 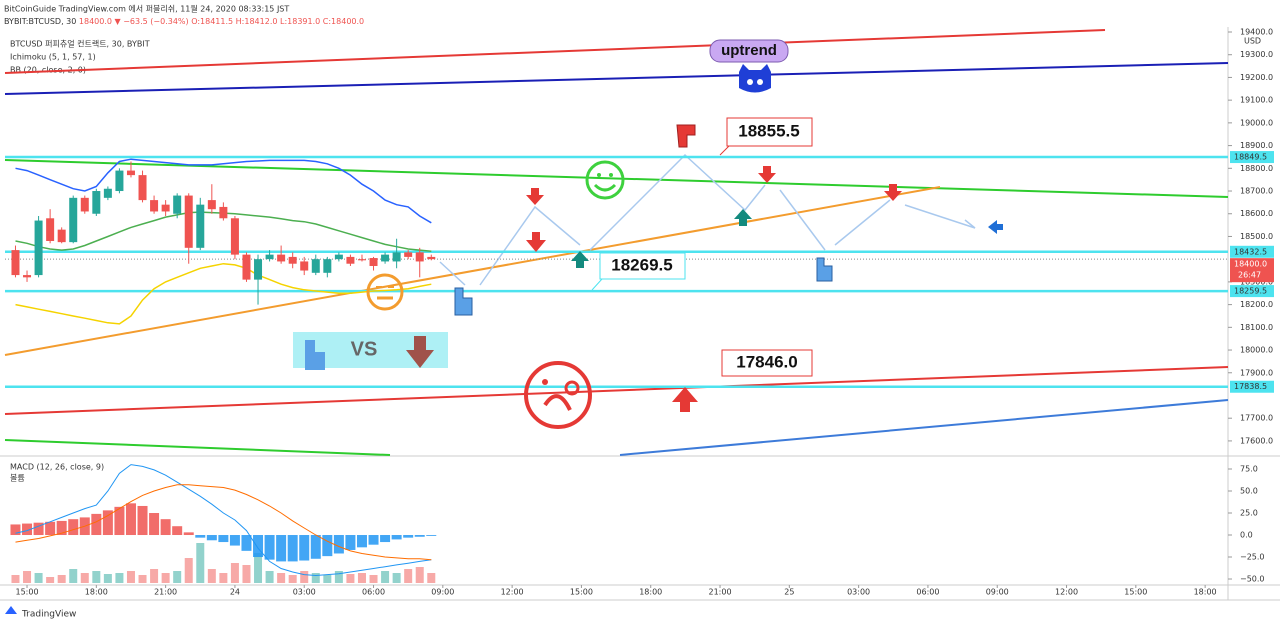 What do you see at coordinates (223, 191) in the screenshot?
I see `indicator-line` at bounding box center [223, 191].